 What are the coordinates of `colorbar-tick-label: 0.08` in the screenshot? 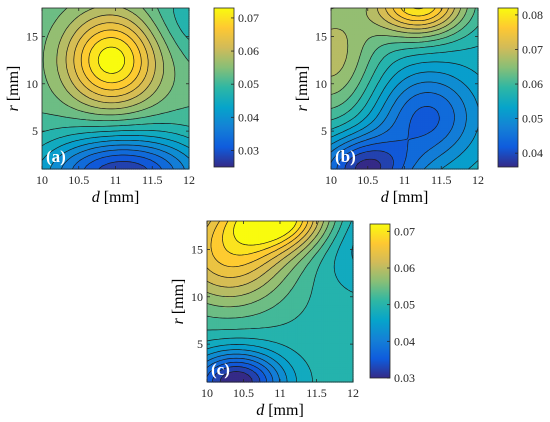 It's located at (532, 15).